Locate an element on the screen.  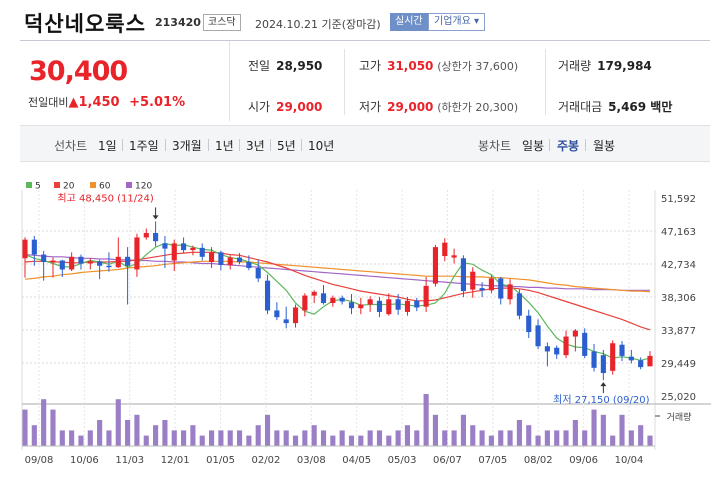
change-percent: +5.01% is located at coordinates (157, 102).